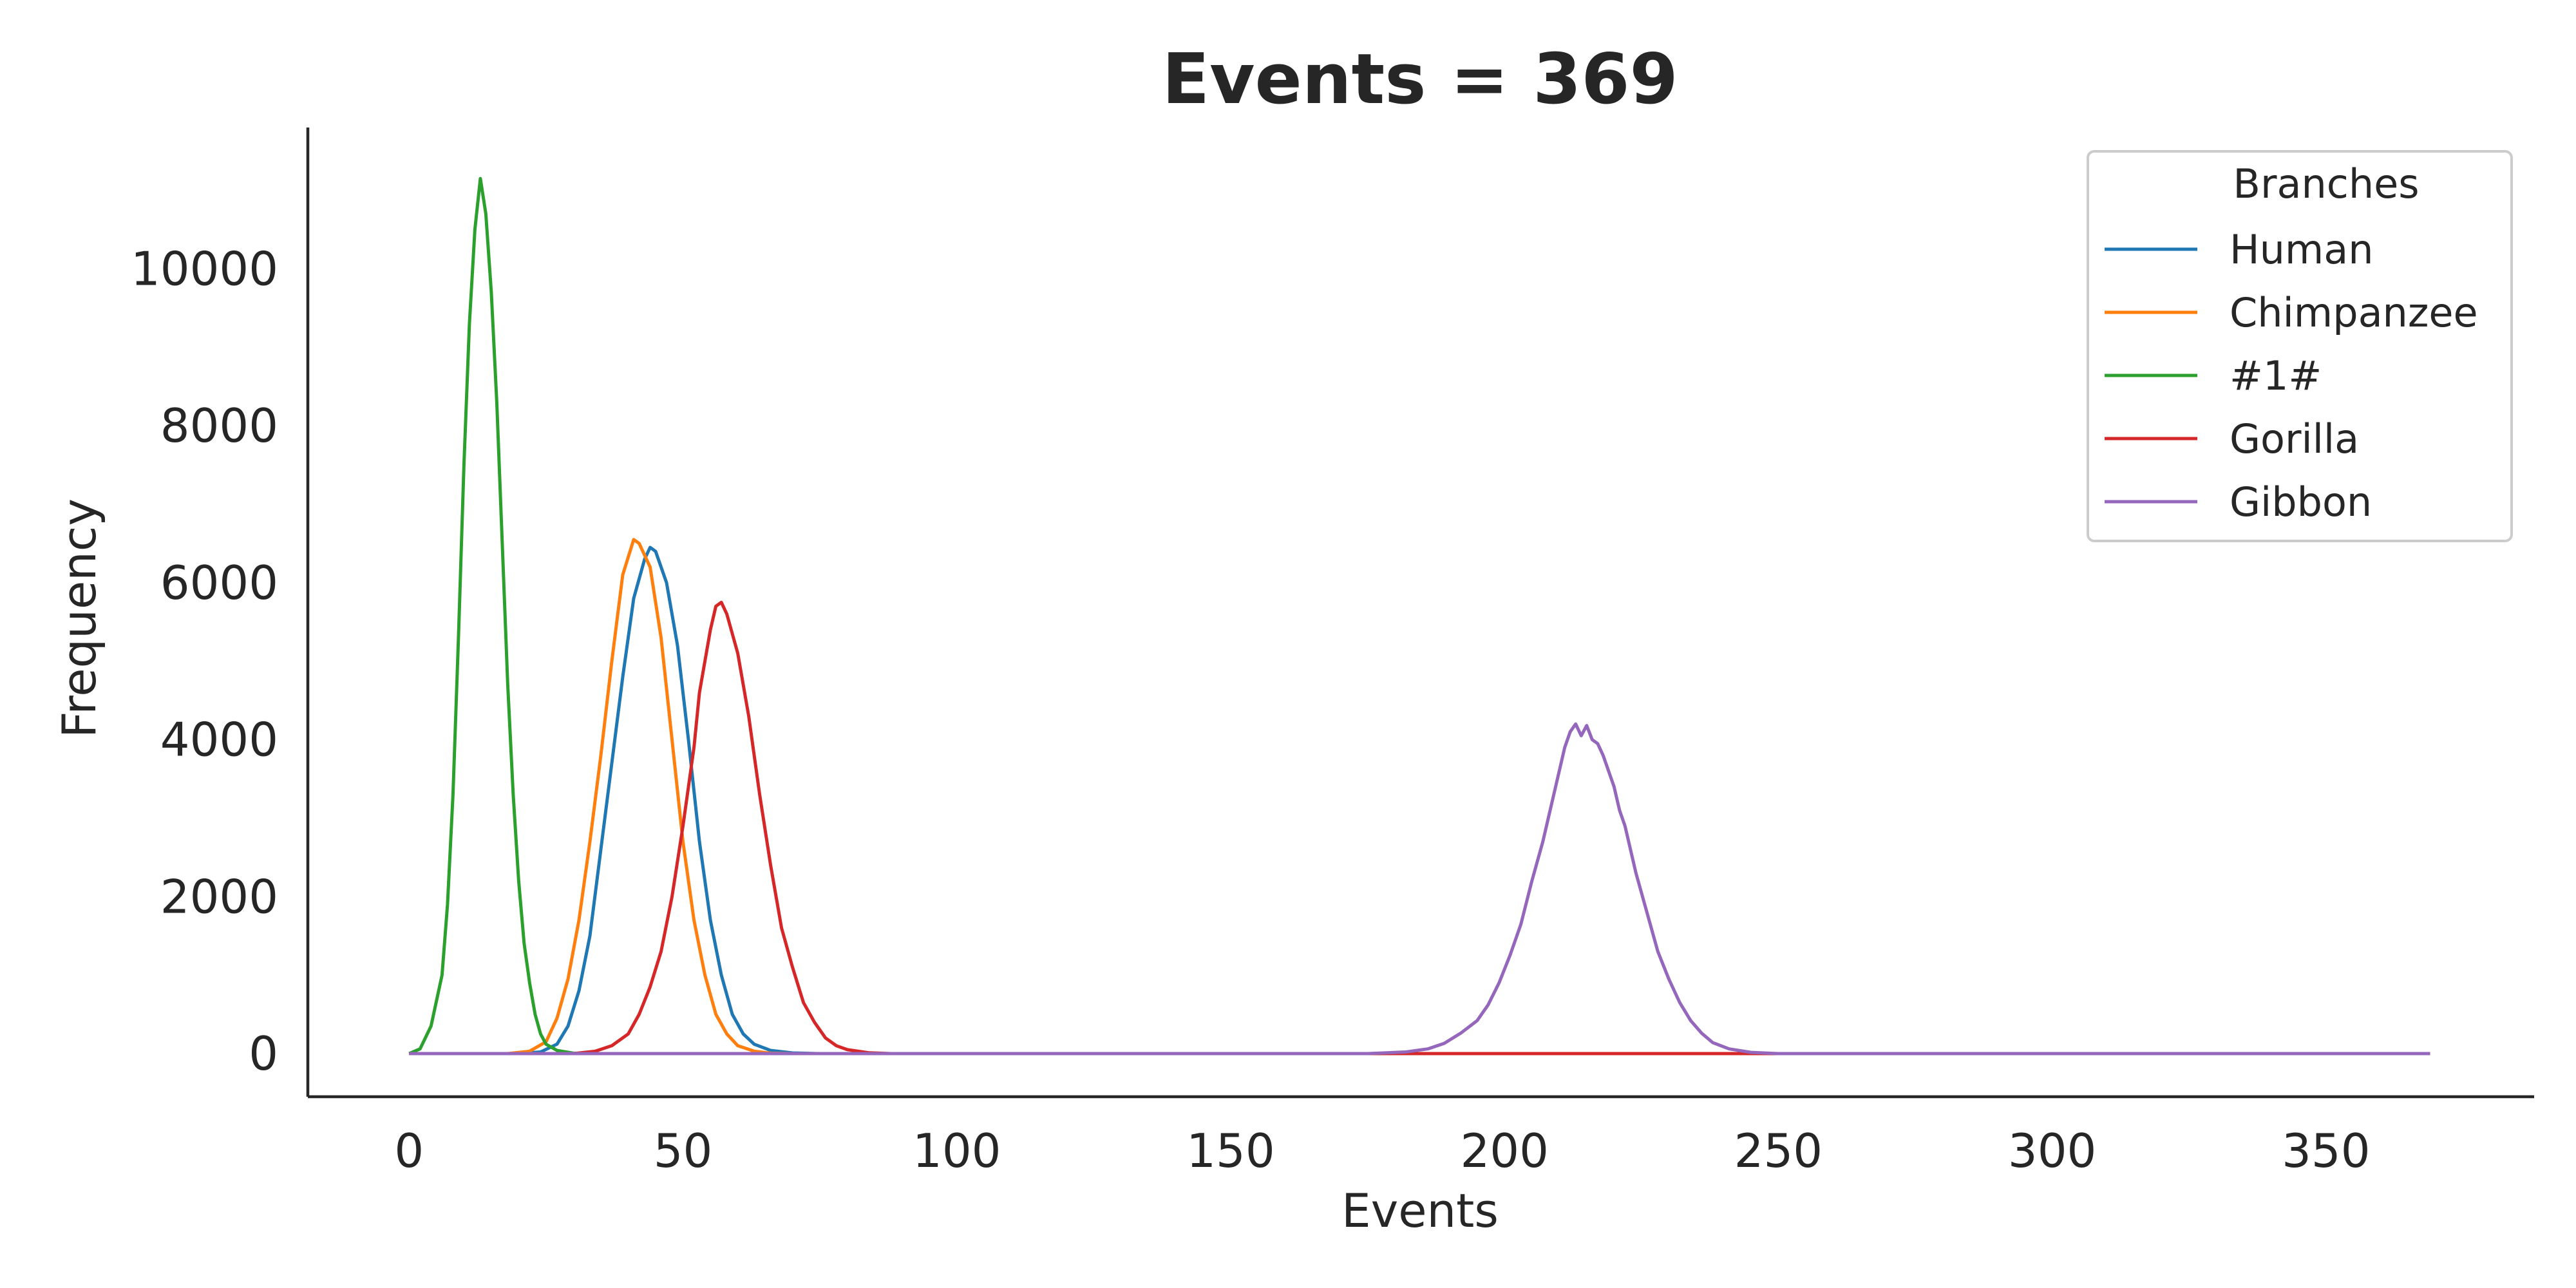 The image size is (2576, 1288). What do you see at coordinates (219, 583) in the screenshot?
I see `y-tick-label: 6000` at bounding box center [219, 583].